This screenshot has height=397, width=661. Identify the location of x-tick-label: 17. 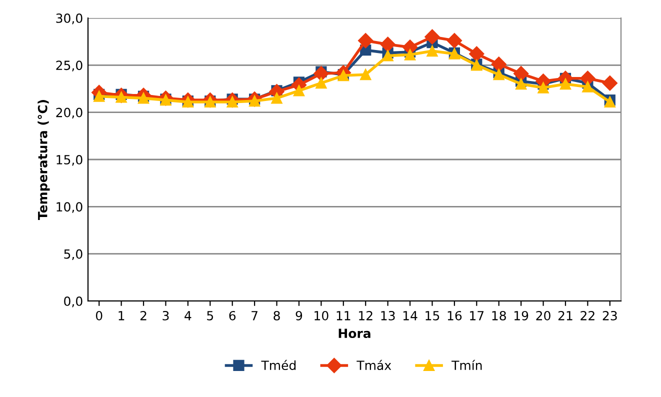
(477, 315).